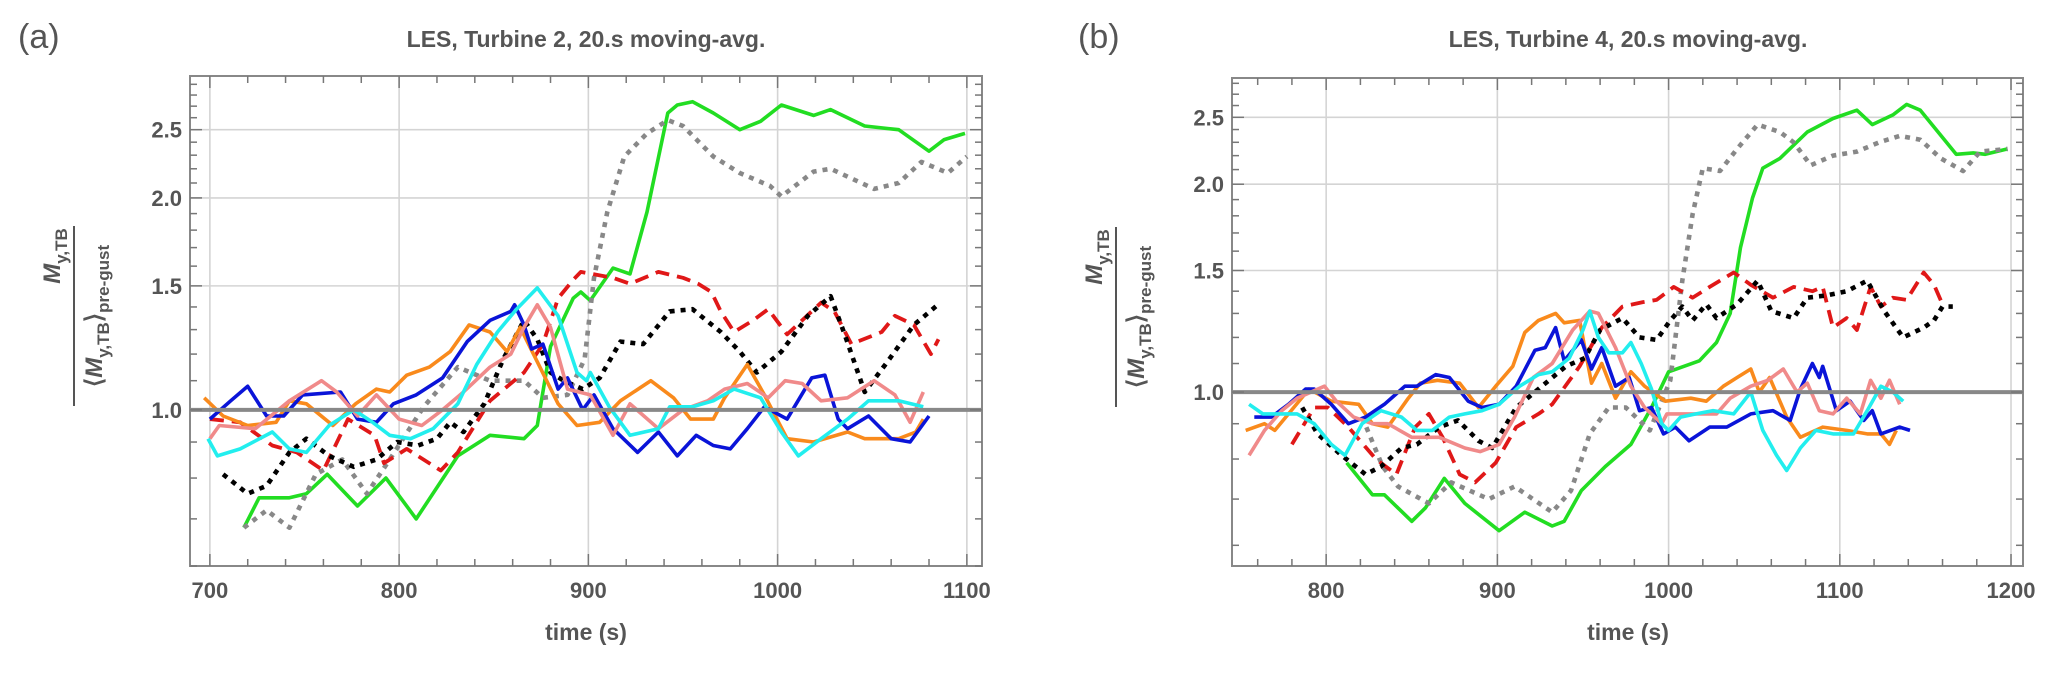 The image size is (2067, 686). What do you see at coordinates (586, 39) in the screenshot?
I see `chart-title: LES, Turbine 2, 20.s moving-avg.` at bounding box center [586, 39].